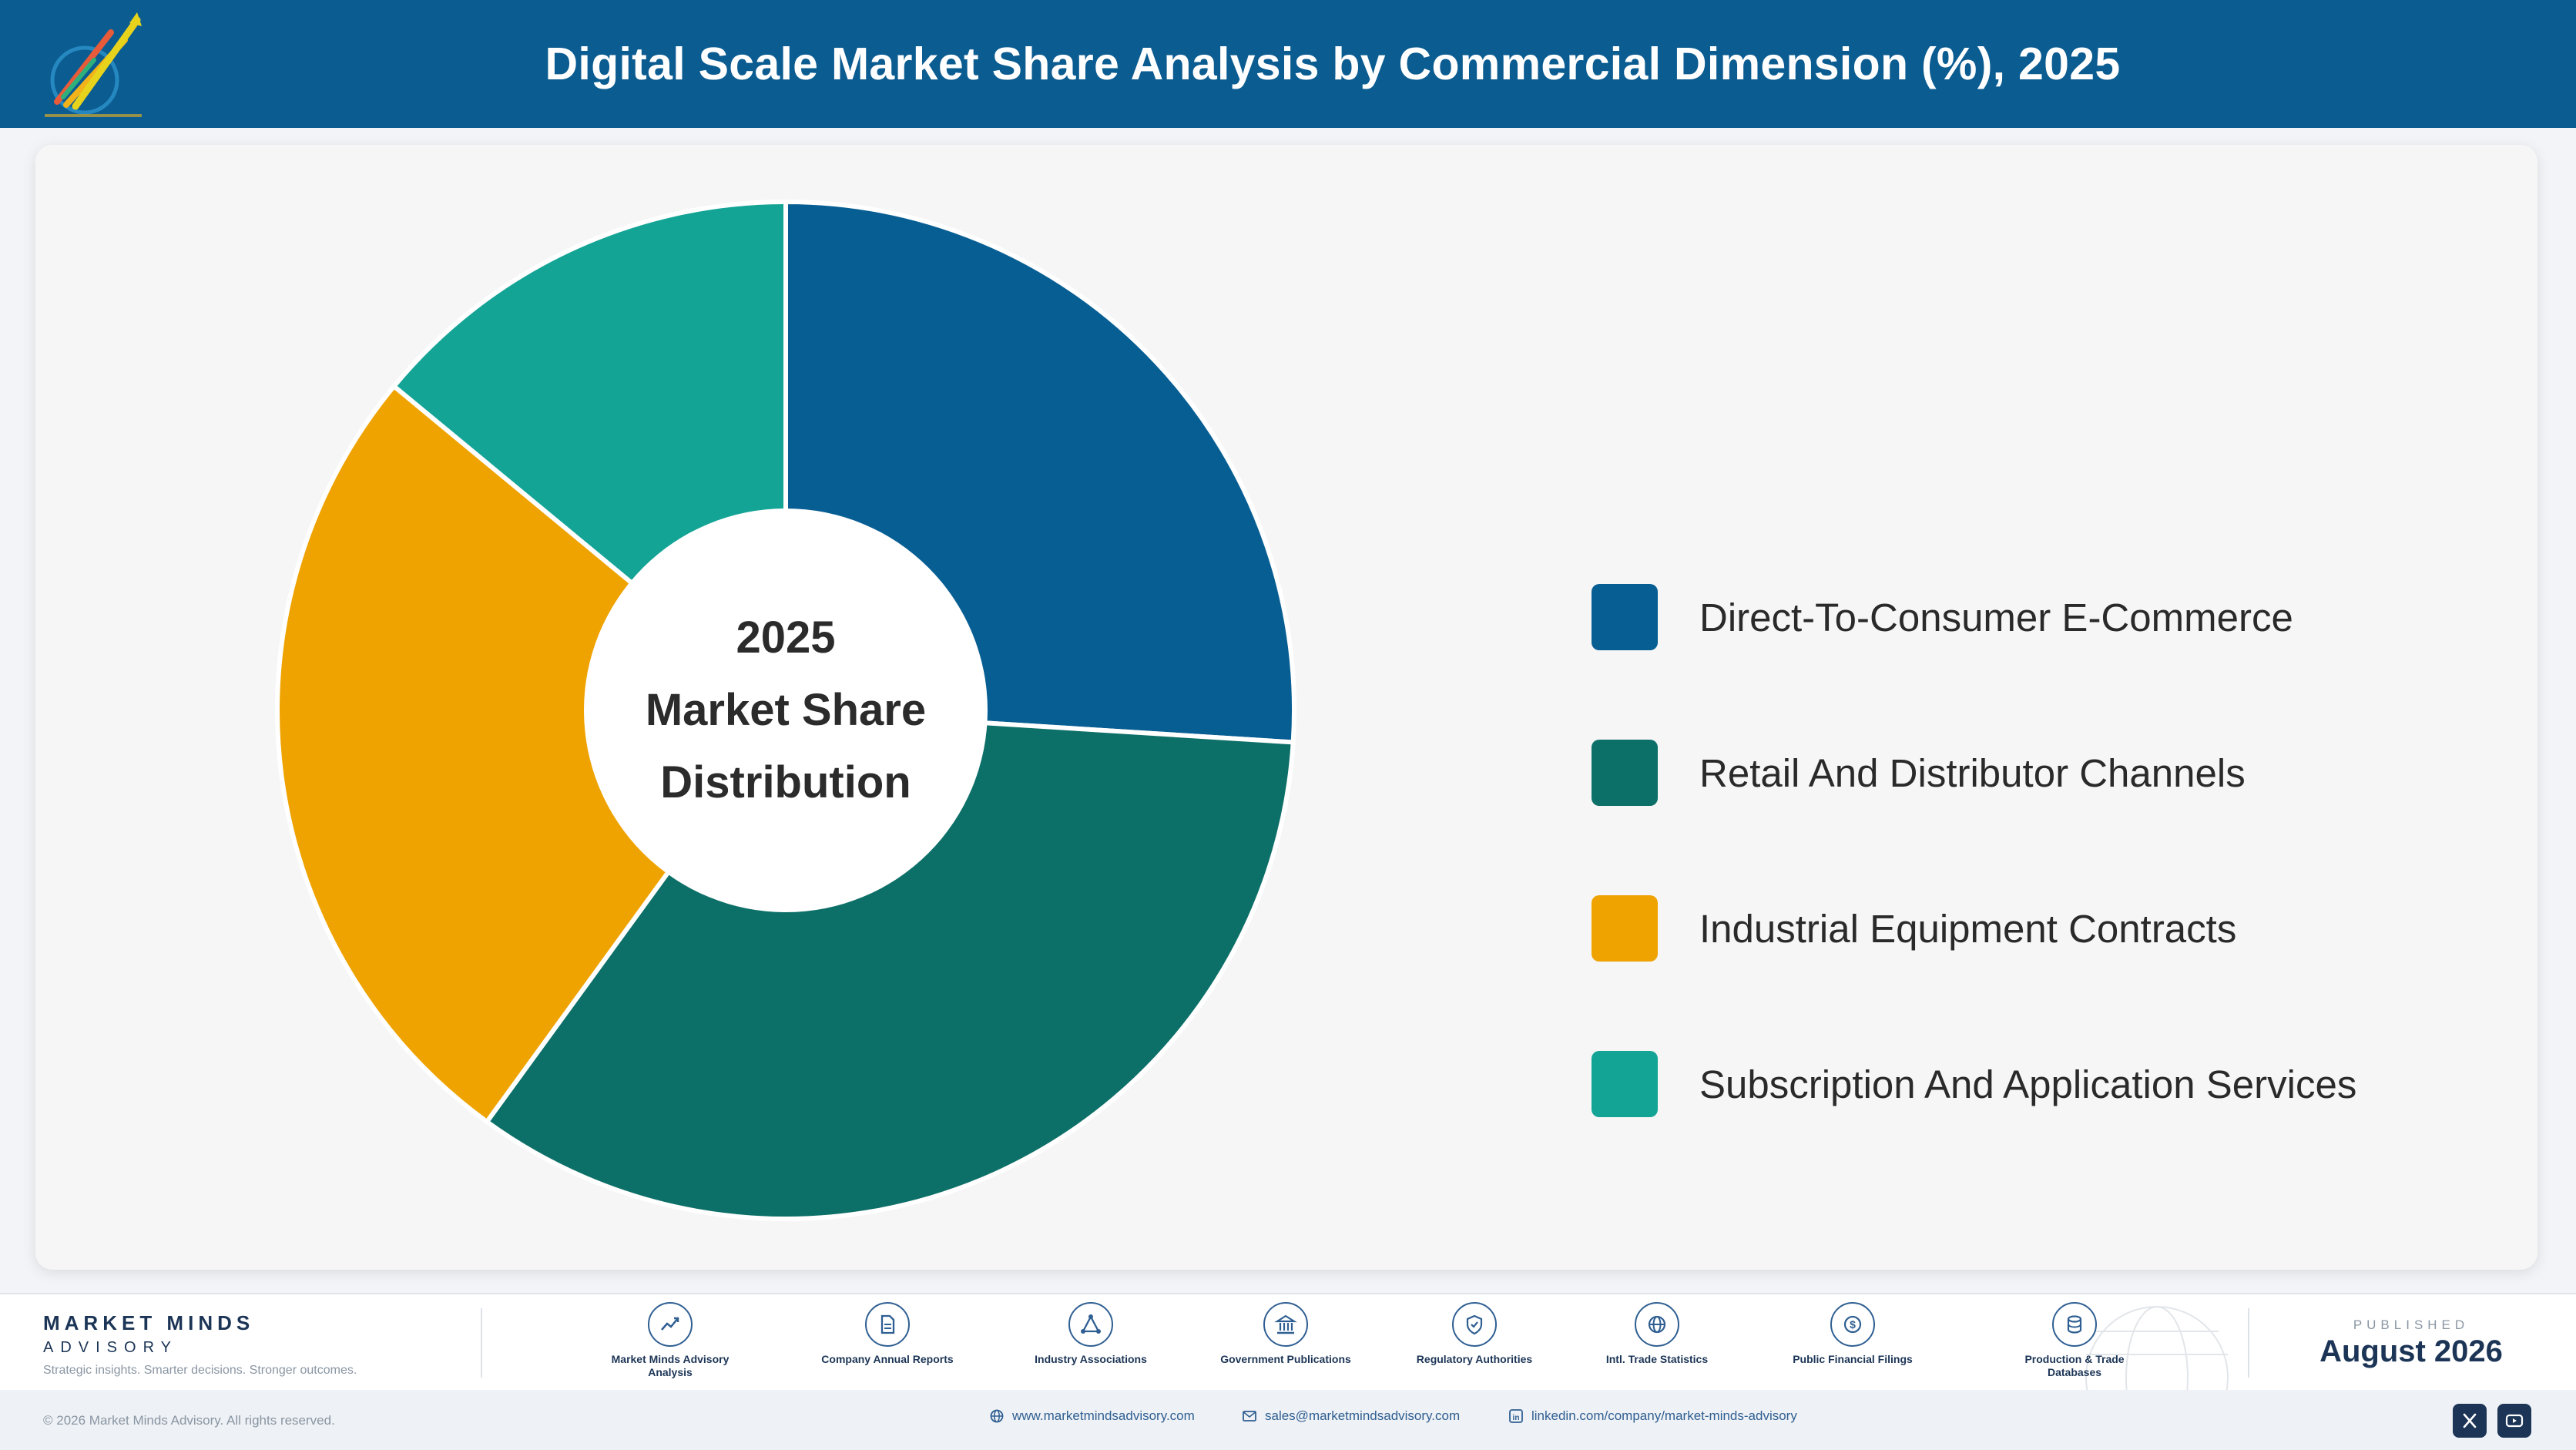 The height and width of the screenshot is (1450, 2576). Describe the element at coordinates (1968, 928) in the screenshot. I see `legend-label: Industrial Equipment Contracts` at that location.